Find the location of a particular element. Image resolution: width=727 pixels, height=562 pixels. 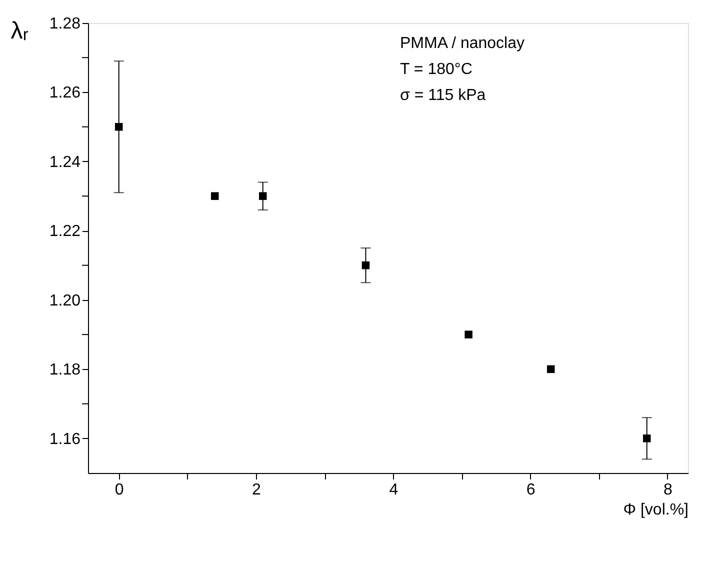

x-tick-label: 6 is located at coordinates (531, 490).